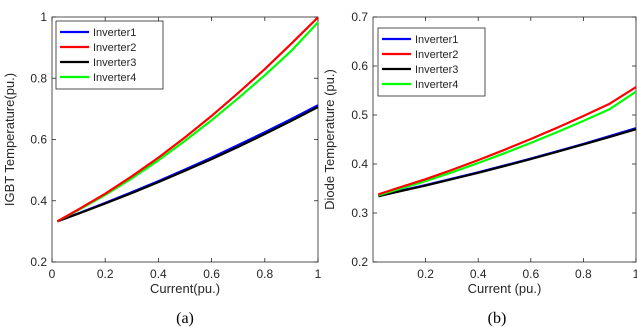 The image size is (637, 327). Describe the element at coordinates (505, 288) in the screenshot. I see `x-axis-label: Current (pu.)` at that location.